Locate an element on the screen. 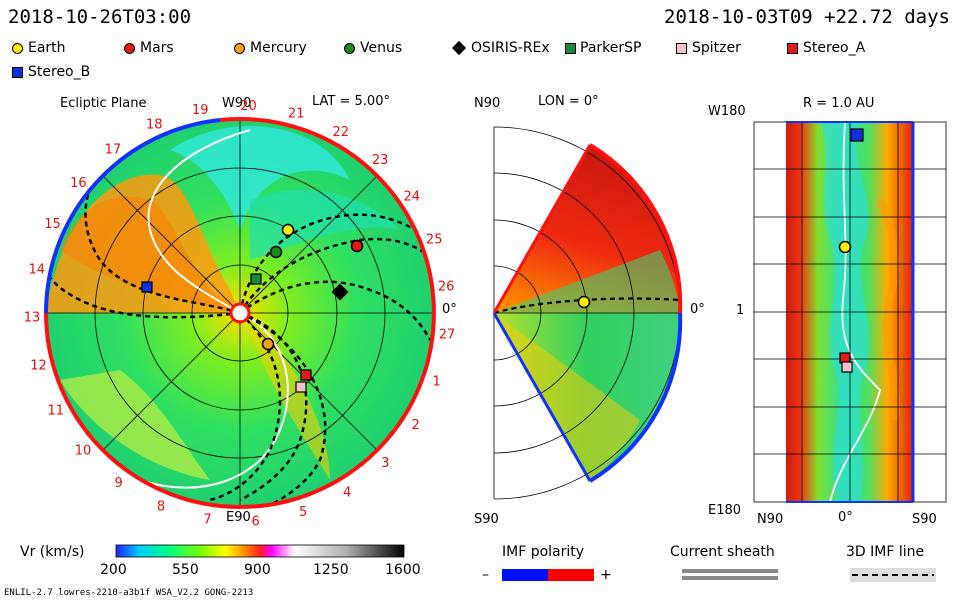 Image resolution: width=960 pixels, height=600 pixels. carrington-number: 14 is located at coordinates (37, 270).